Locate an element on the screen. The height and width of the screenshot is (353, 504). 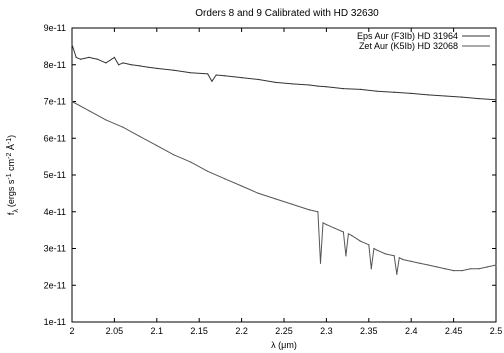
chart-title: Orders 8 and 9 Calibrated with HD 32630 is located at coordinates (287, 13).